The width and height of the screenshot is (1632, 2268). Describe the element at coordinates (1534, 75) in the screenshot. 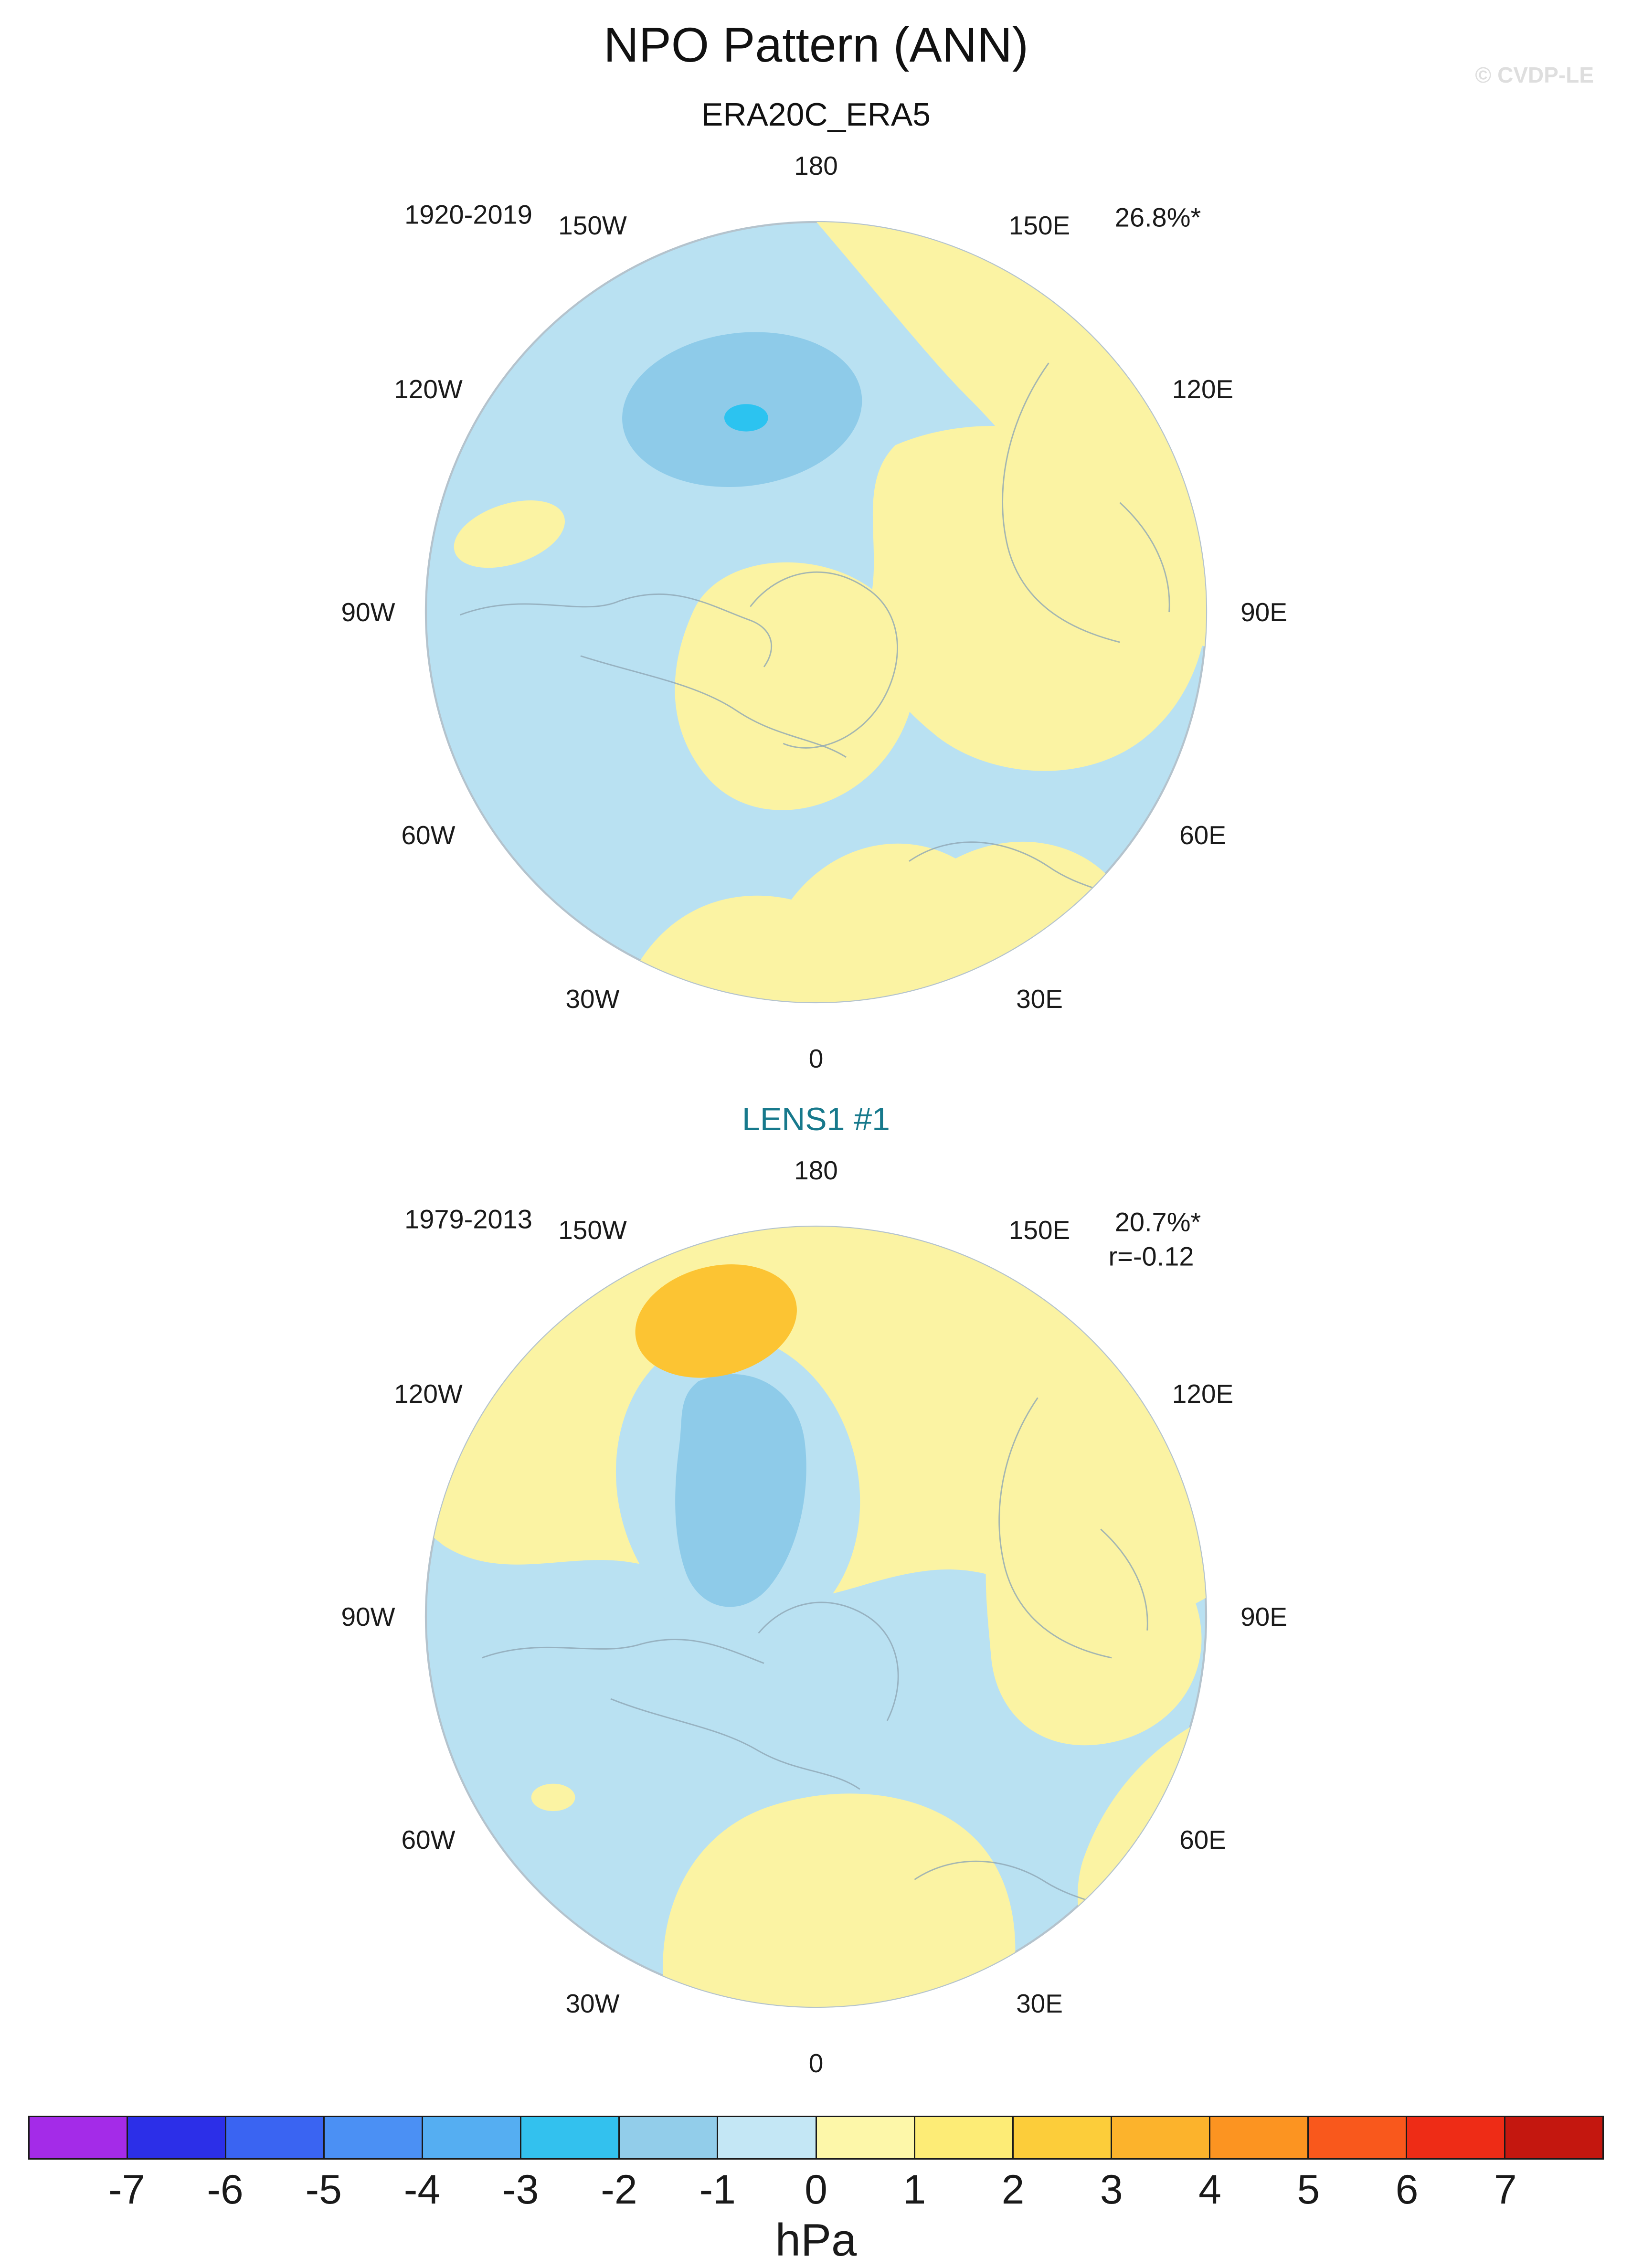

I see `watermark-label: © CVDP-LE` at that location.